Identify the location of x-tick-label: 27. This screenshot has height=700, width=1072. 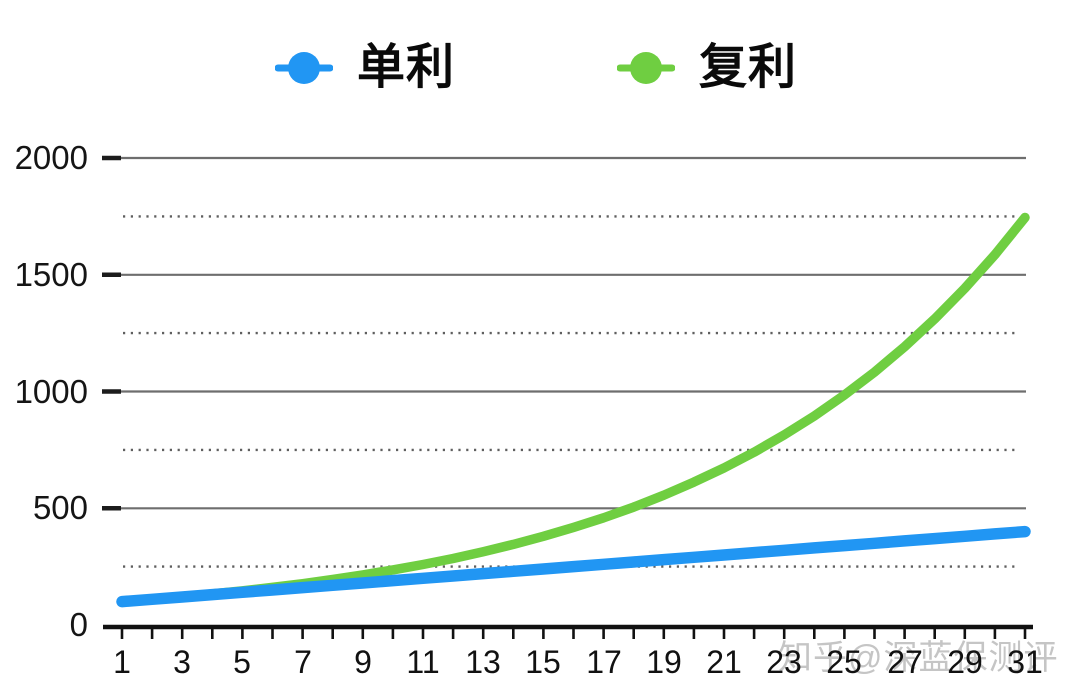
(905, 662).